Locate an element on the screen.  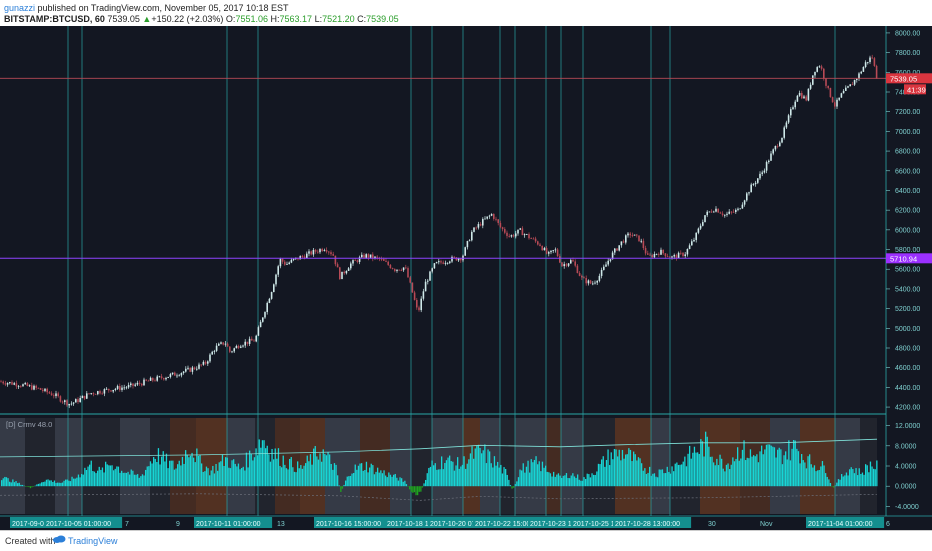
price-tick-label: 5800.00 is located at coordinates (907, 250).